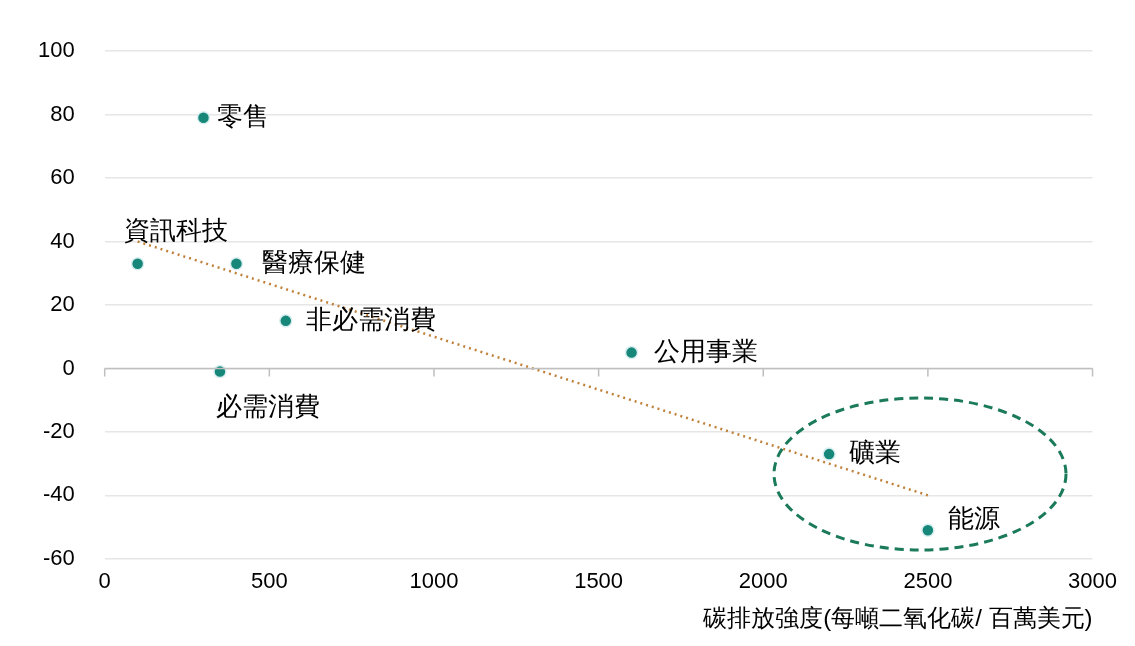 The width and height of the screenshot is (1135, 646). Describe the element at coordinates (175, 229) in the screenshot. I see `annotation: 資訊科技` at that location.